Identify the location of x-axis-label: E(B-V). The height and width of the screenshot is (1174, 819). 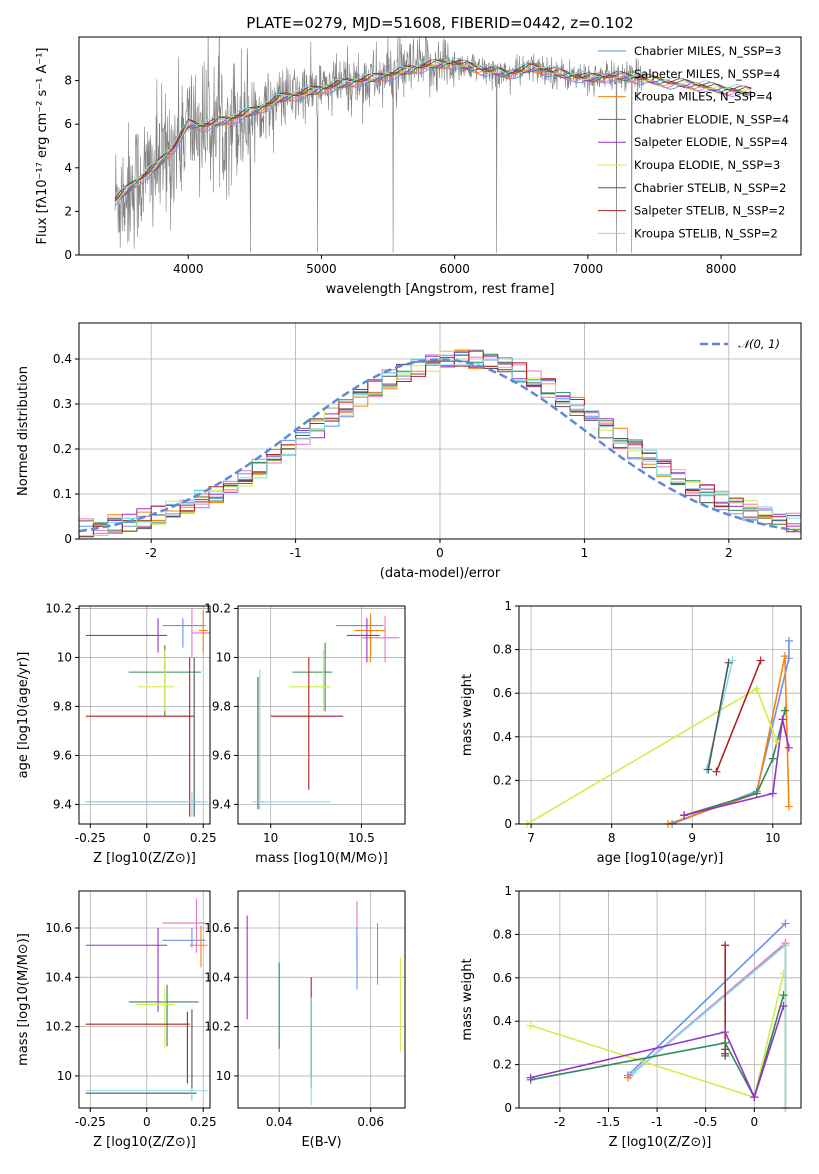
(321, 1142).